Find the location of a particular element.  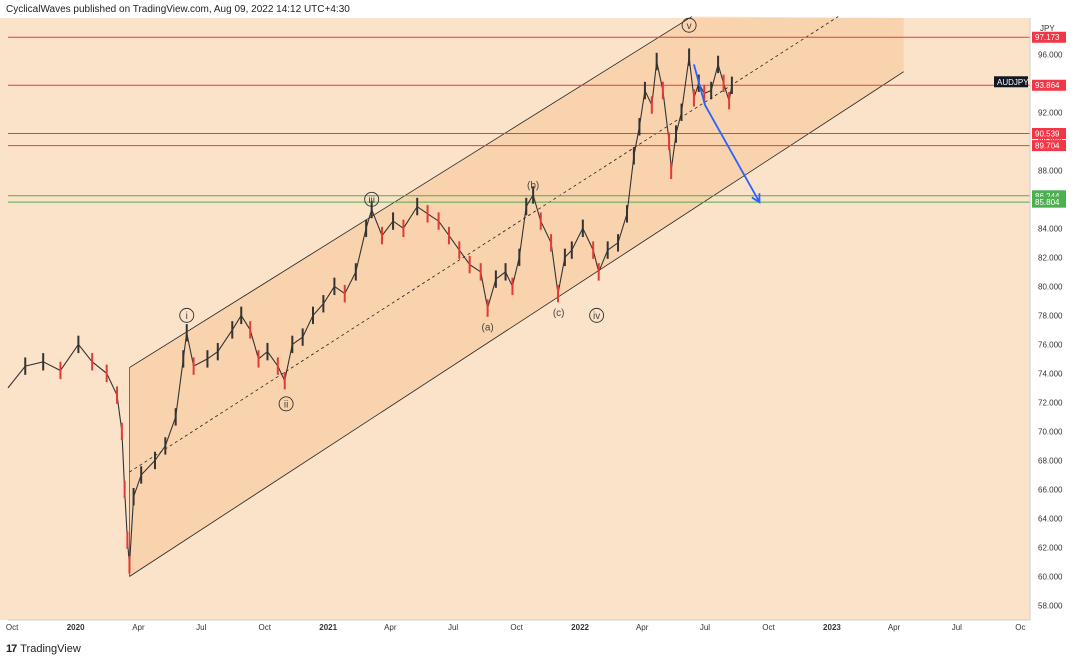

level-badge-text: 85.804 is located at coordinates (1047, 202).